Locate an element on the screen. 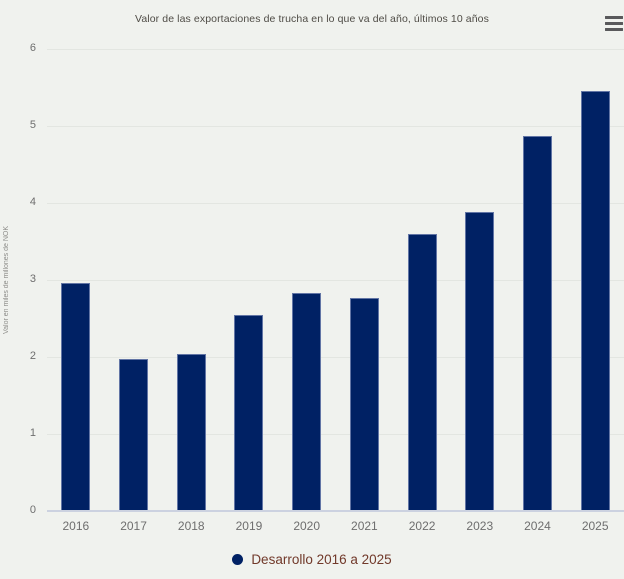  y-tick-label: 0 is located at coordinates (32, 510).